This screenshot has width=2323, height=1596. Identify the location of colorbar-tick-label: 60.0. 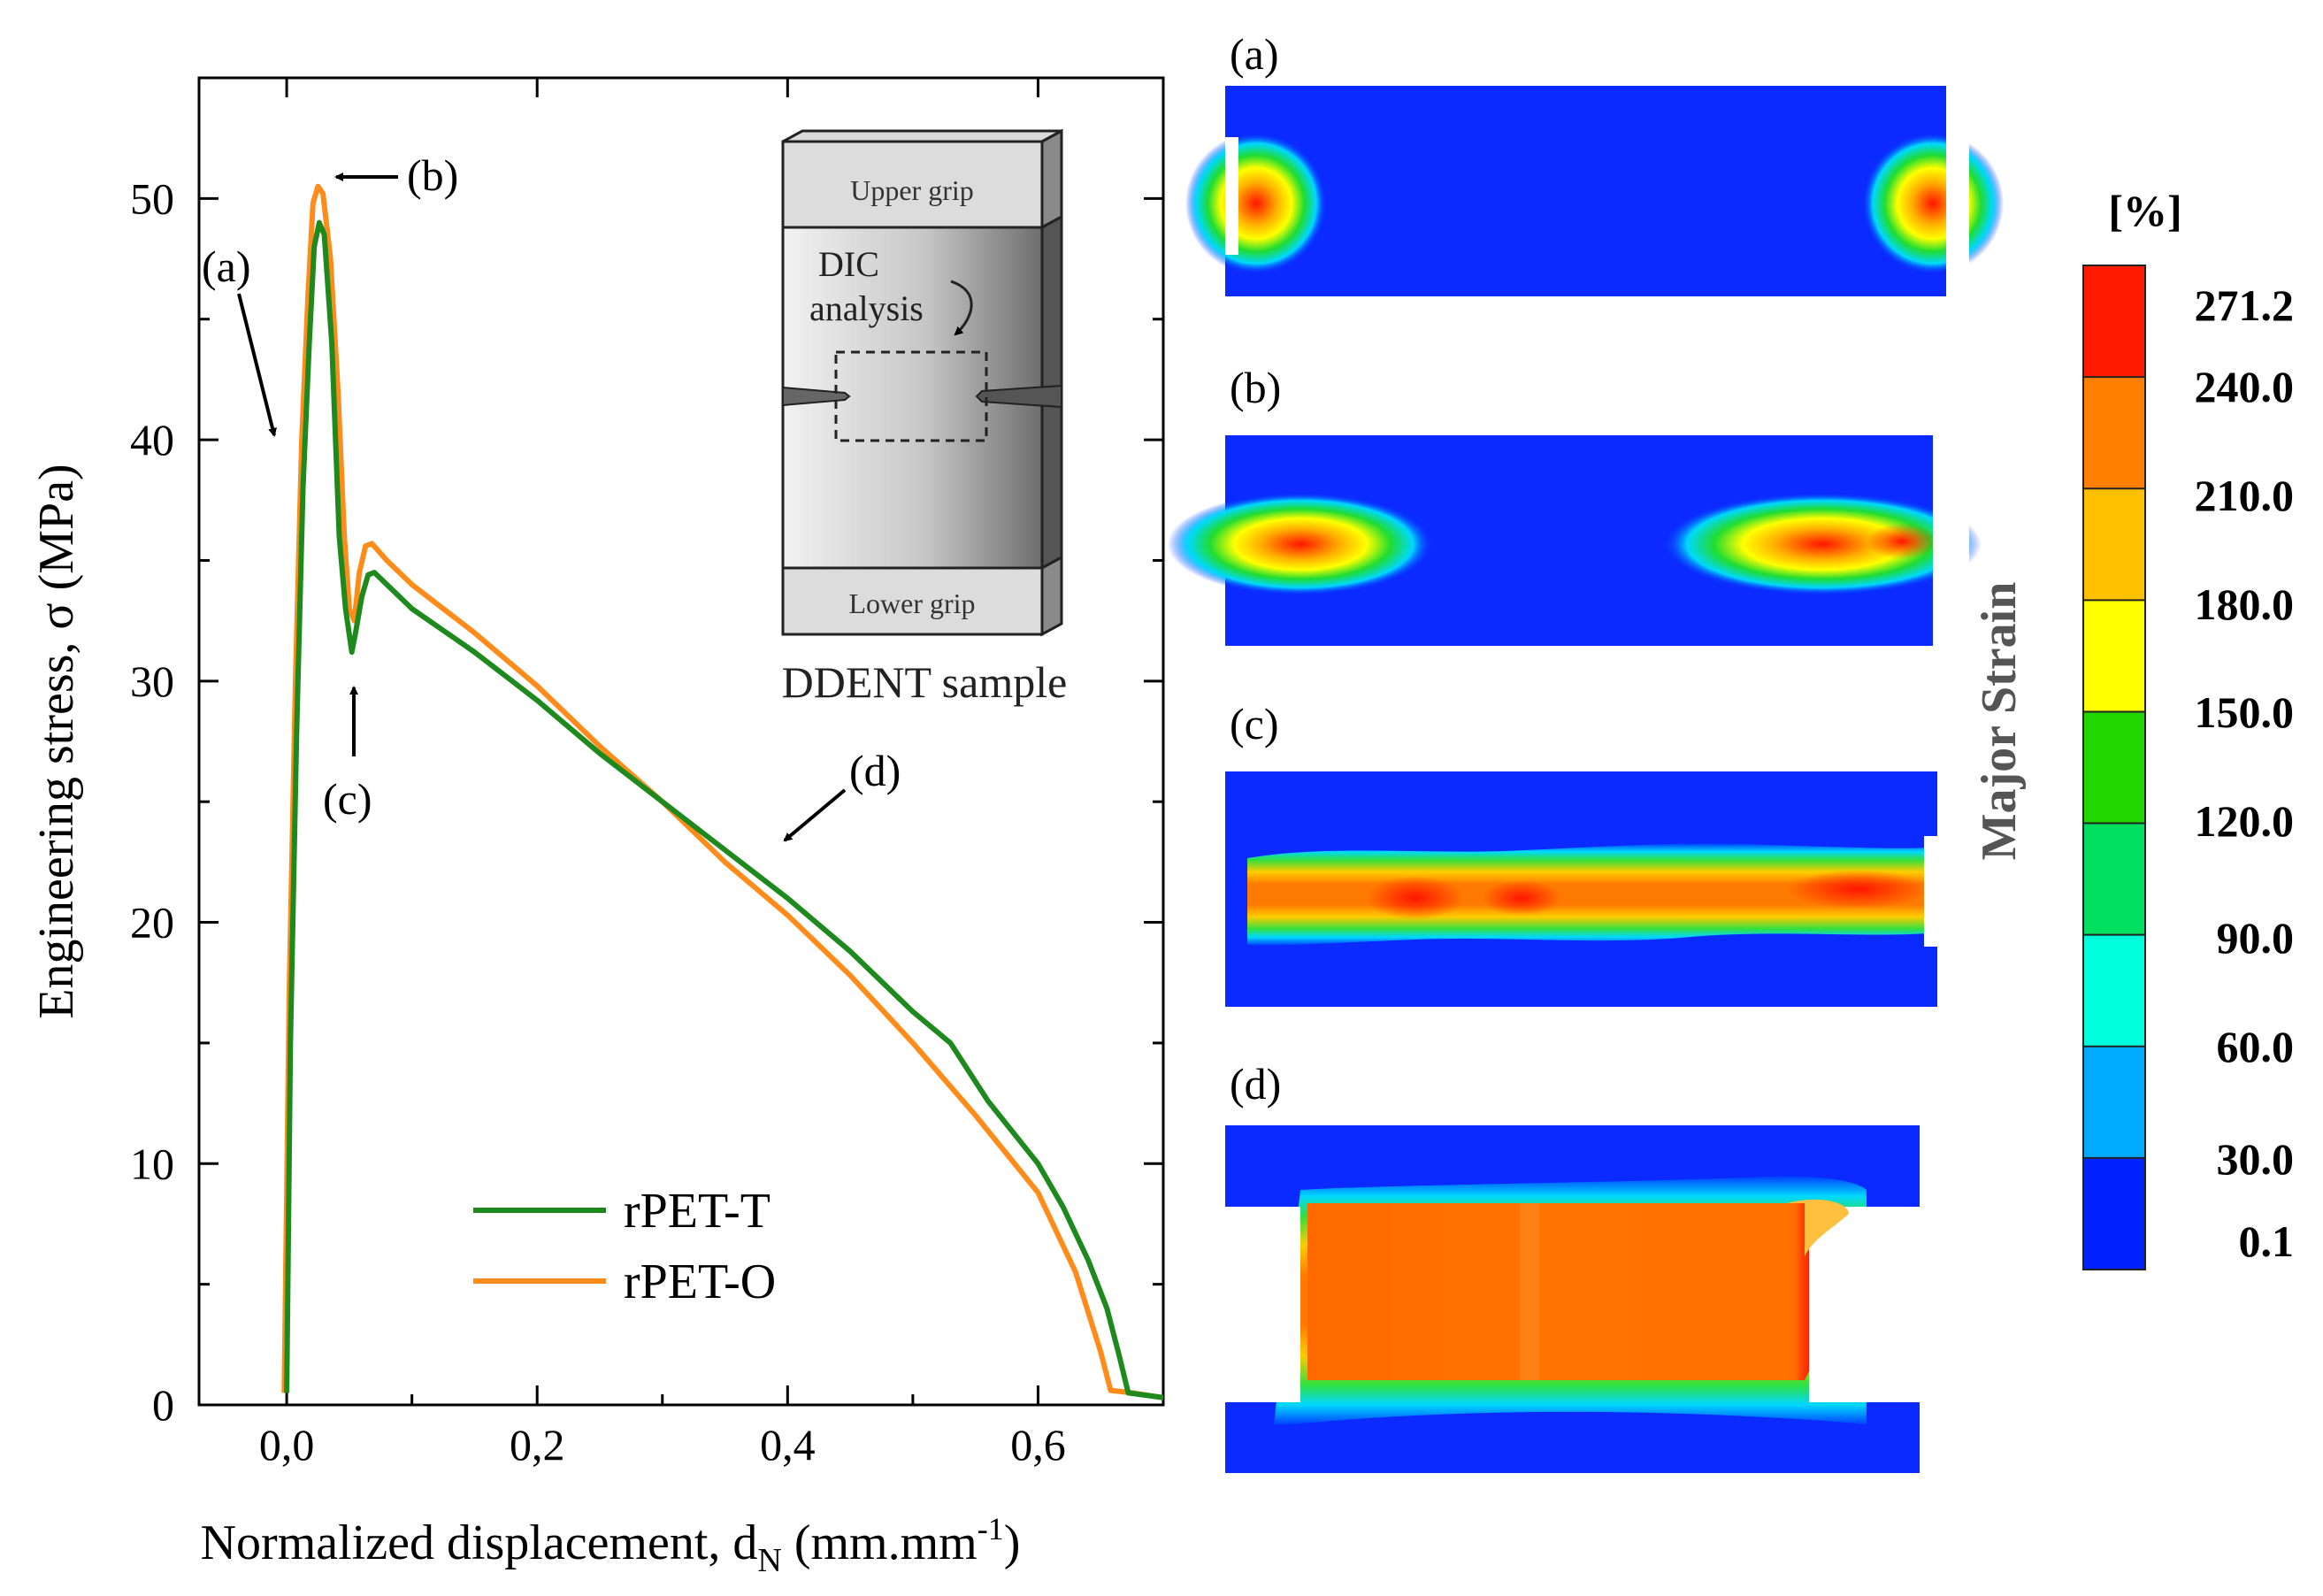
(2256, 1046).